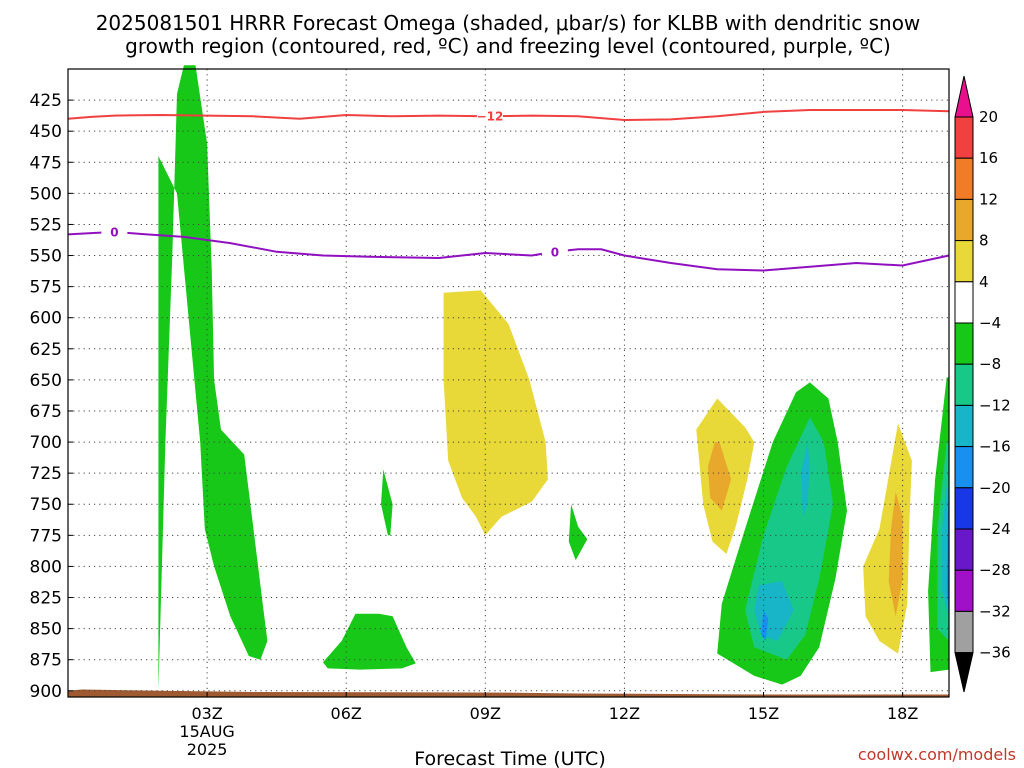 The width and height of the screenshot is (1024, 768). I want to click on colorbar-label: −8, so click(990, 364).